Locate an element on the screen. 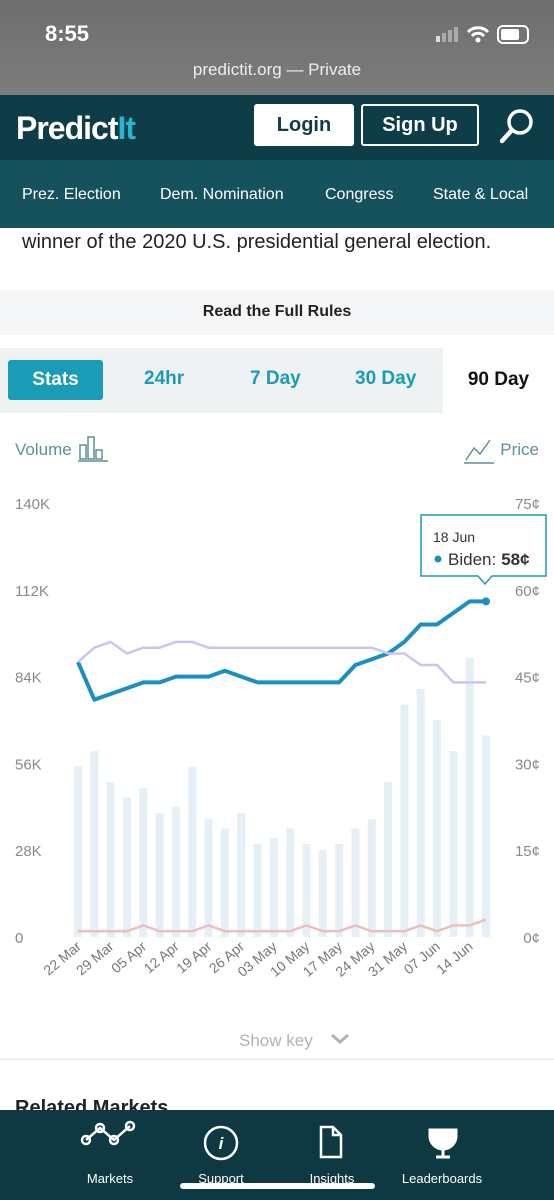 The width and height of the screenshot is (554, 1200). url: predictit.org — Private is located at coordinates (277, 69).